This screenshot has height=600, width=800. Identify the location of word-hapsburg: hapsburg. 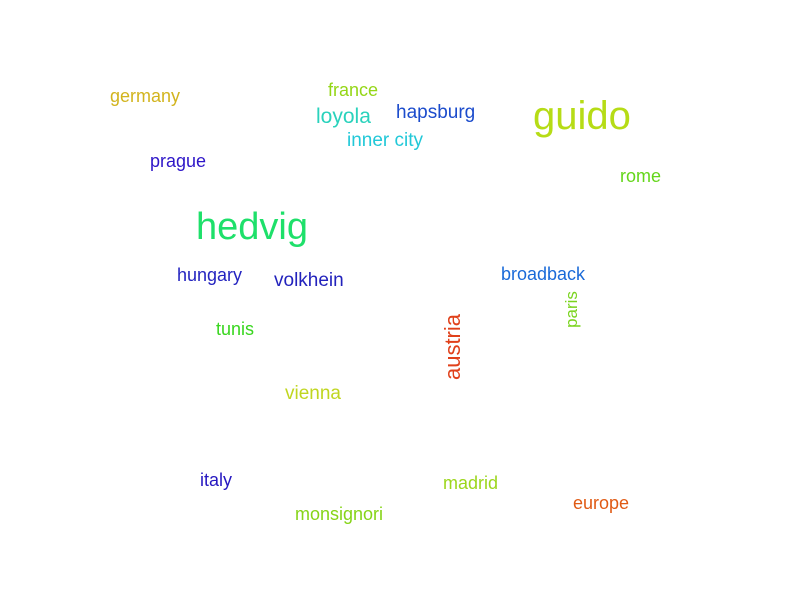
(436, 112).